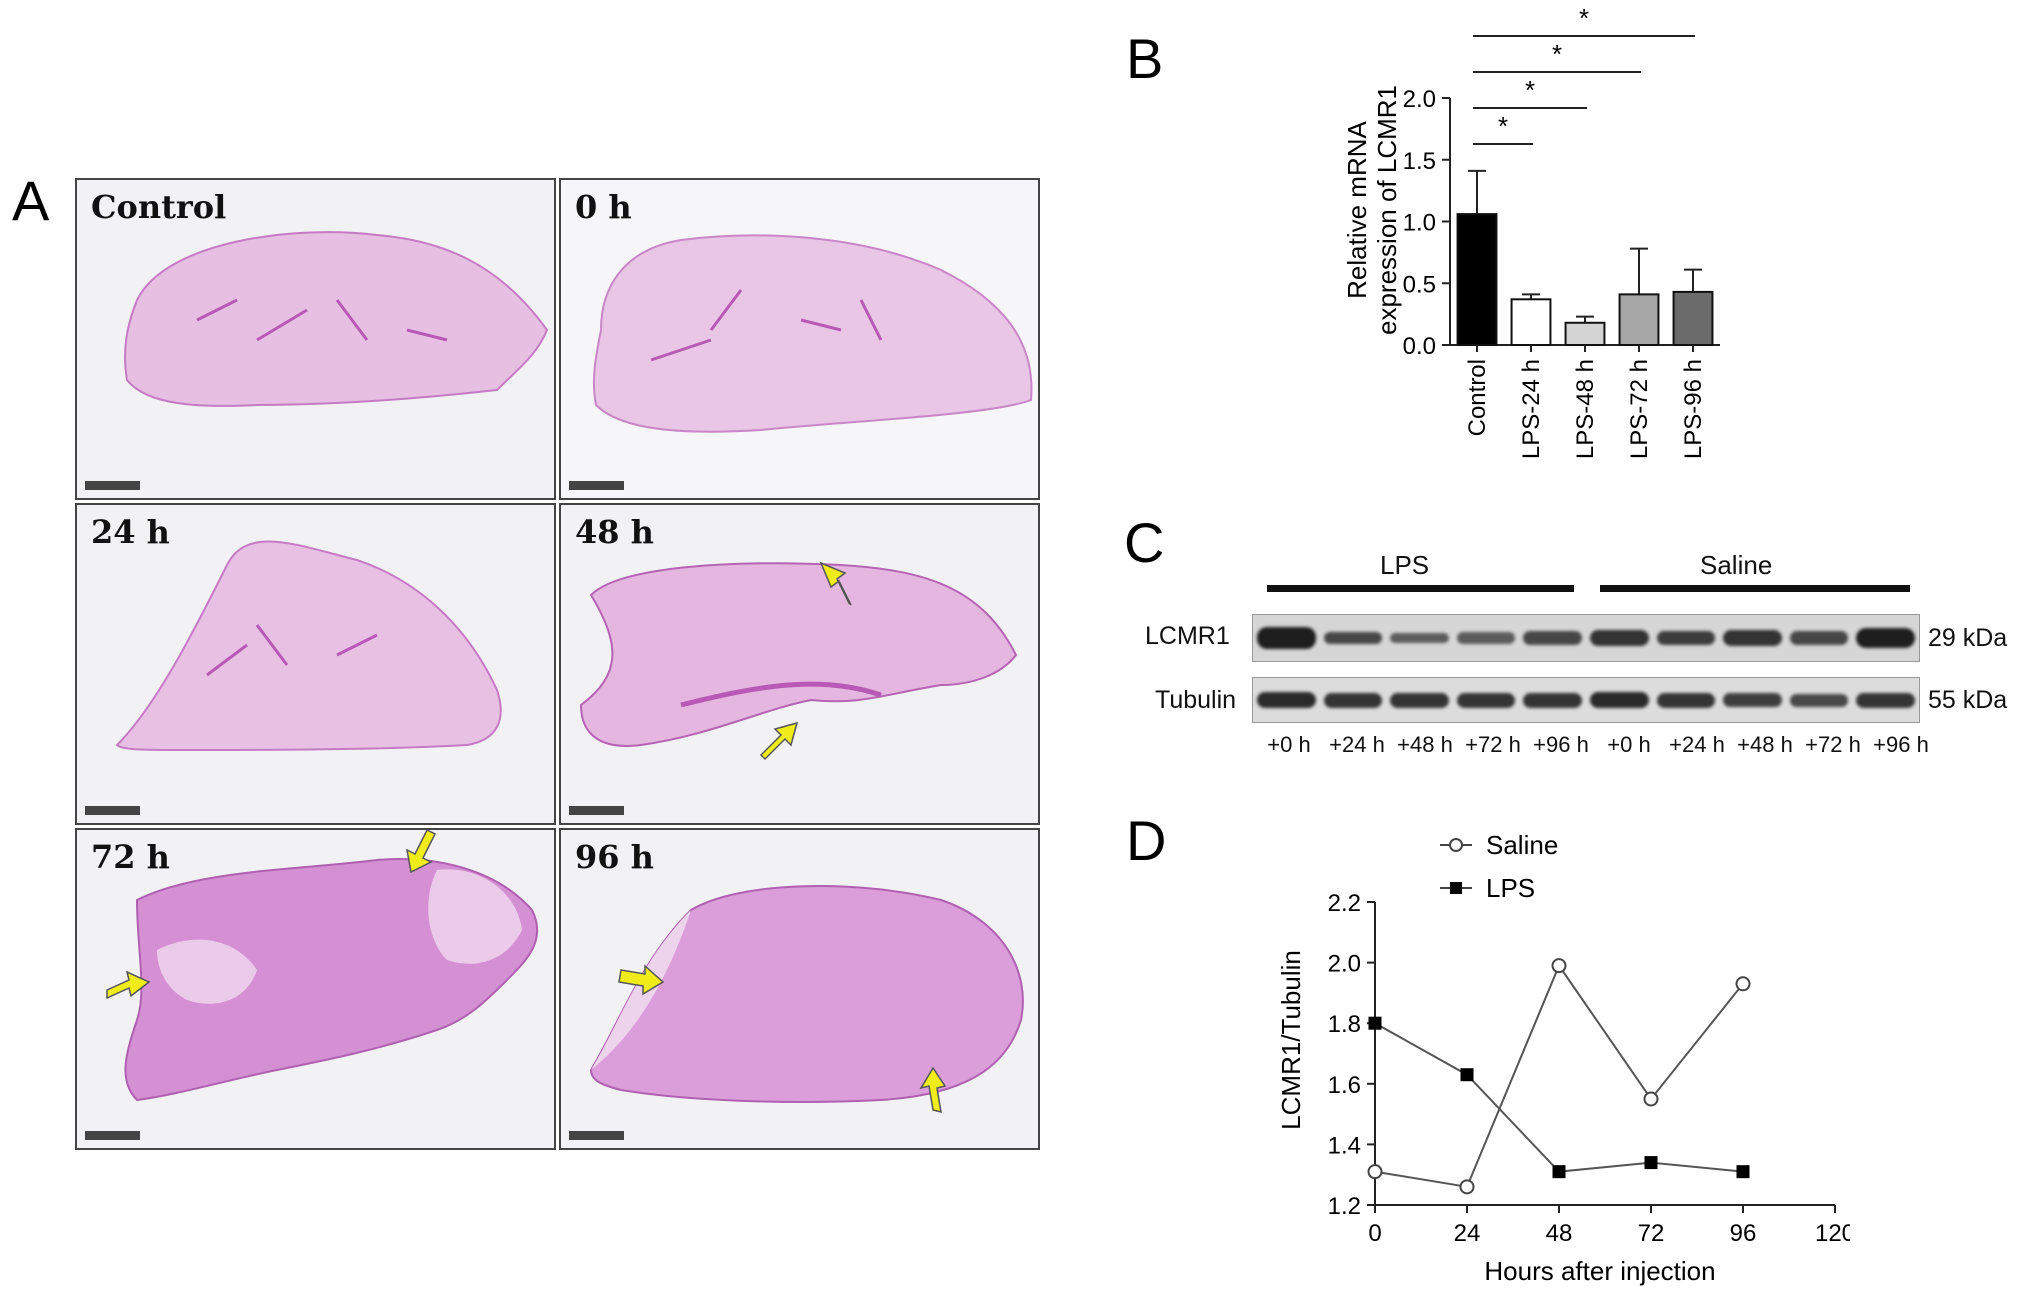 Image resolution: width=2032 pixels, height=1297 pixels. I want to click on y-tick-label: 1.4, so click(1344, 1145).